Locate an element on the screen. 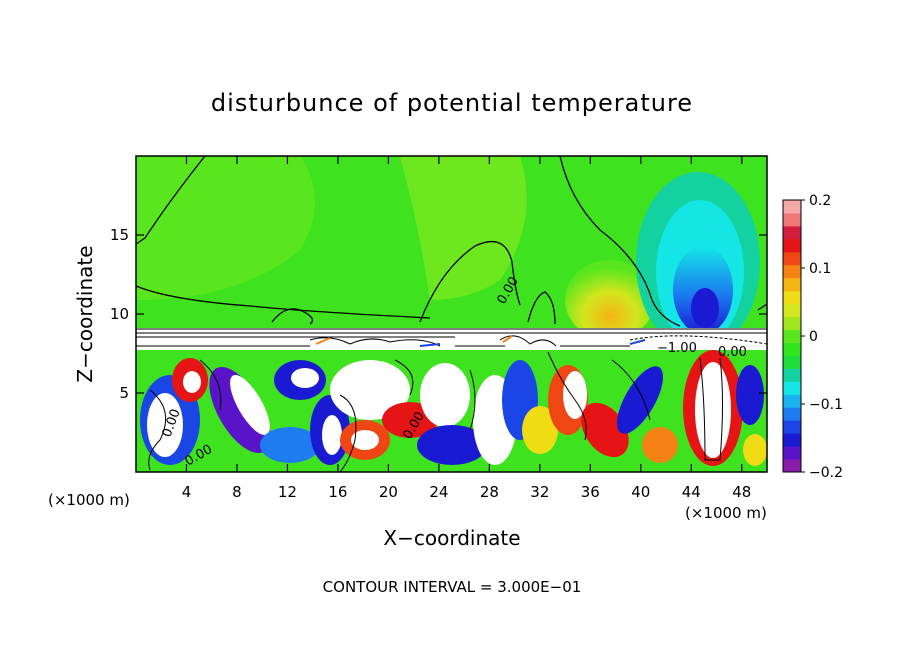 The height and width of the screenshot is (654, 904). x-tick-label: 24 is located at coordinates (438, 492).